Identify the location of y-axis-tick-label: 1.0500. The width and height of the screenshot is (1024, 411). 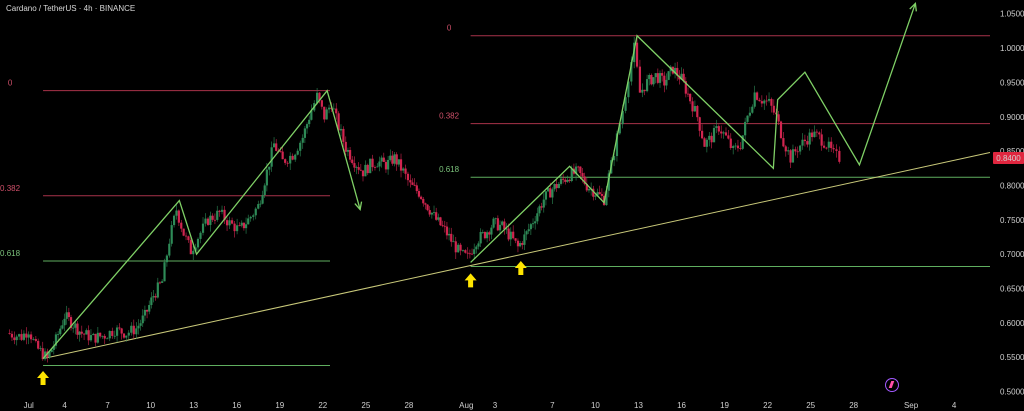
(1012, 14).